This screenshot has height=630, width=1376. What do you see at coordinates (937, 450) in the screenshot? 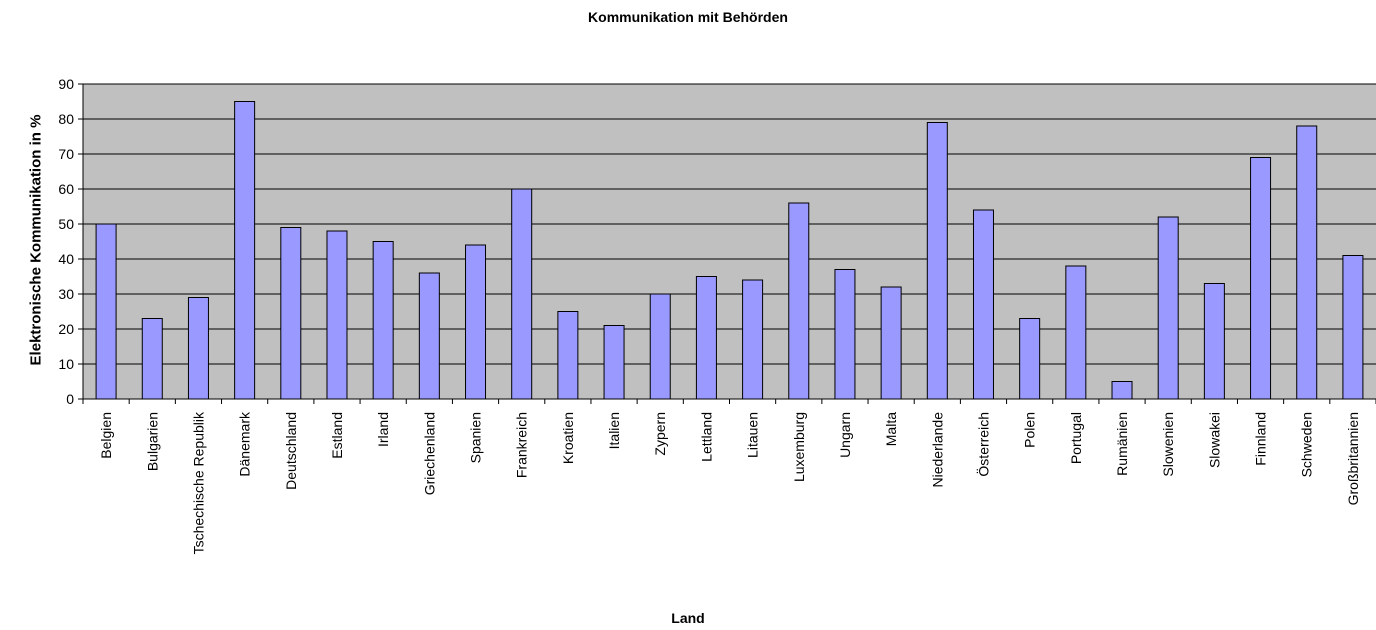
I see `x-tick-label: Niederlande` at bounding box center [937, 450].